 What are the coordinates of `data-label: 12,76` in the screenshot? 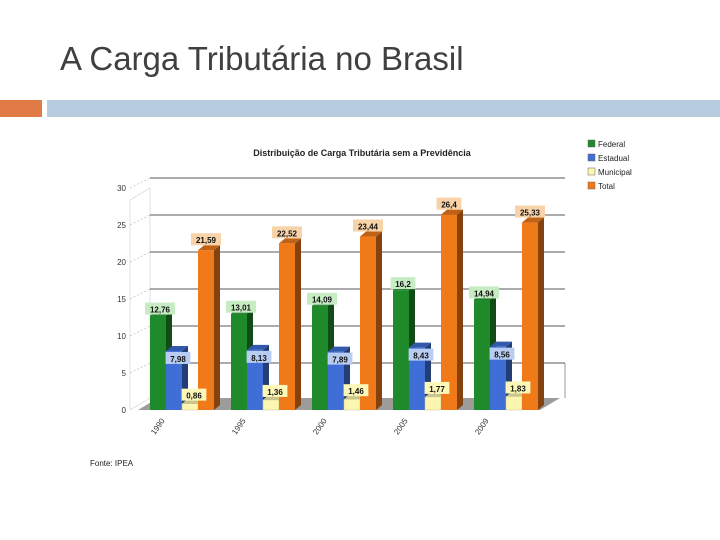 It's located at (160, 310).